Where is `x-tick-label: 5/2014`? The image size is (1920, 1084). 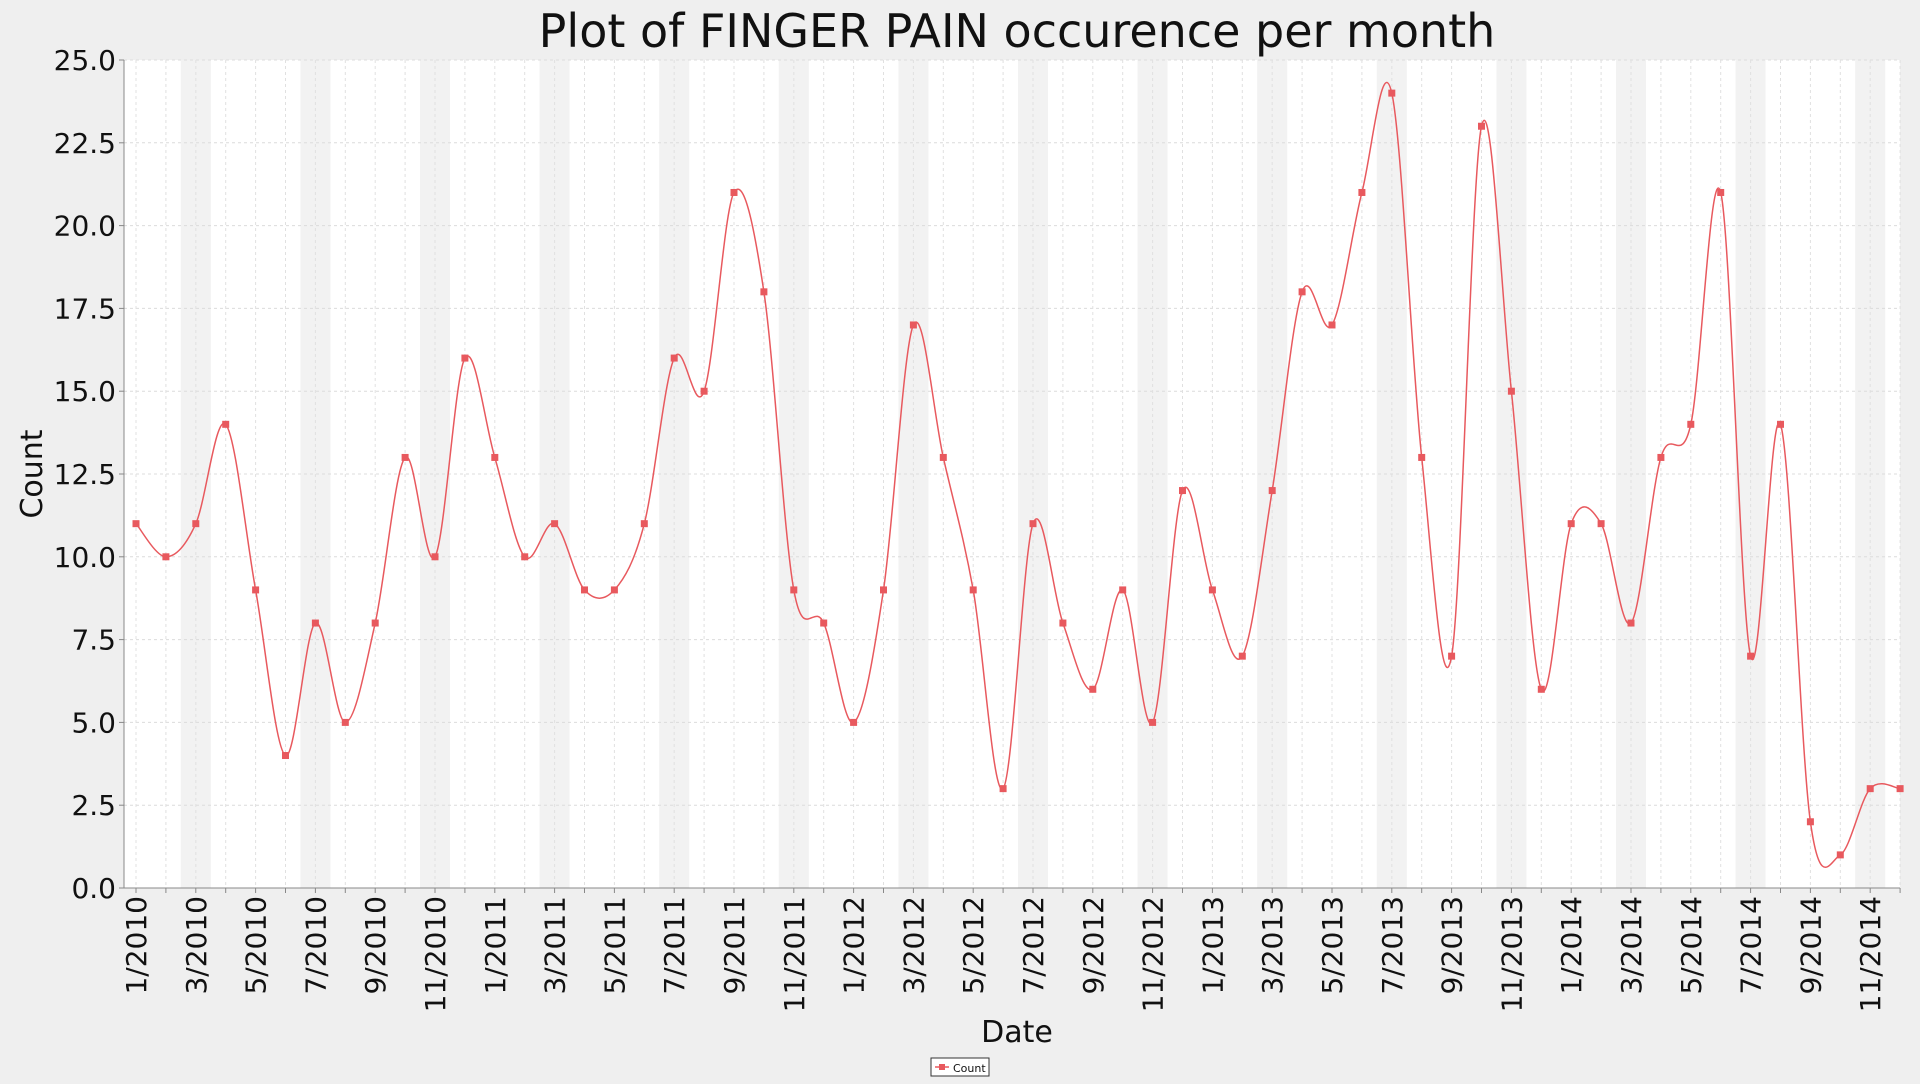 x-tick-label: 5/2014 is located at coordinates (1691, 945).